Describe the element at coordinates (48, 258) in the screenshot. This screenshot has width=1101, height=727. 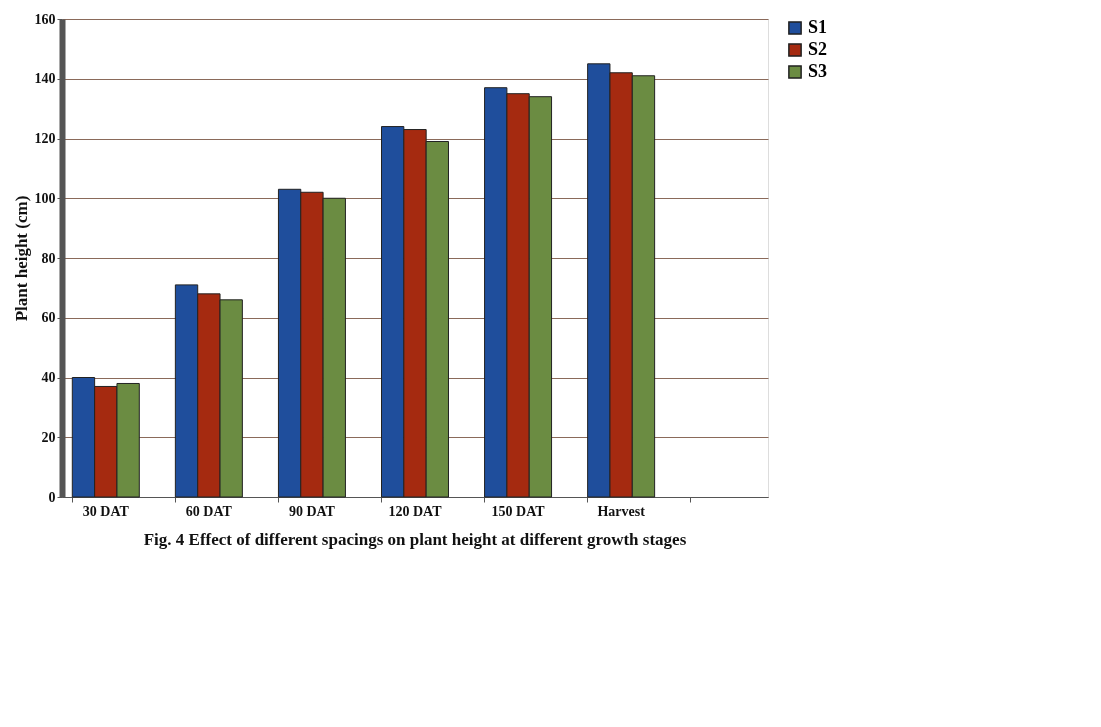
I see `y-tick-label: 80` at that location.